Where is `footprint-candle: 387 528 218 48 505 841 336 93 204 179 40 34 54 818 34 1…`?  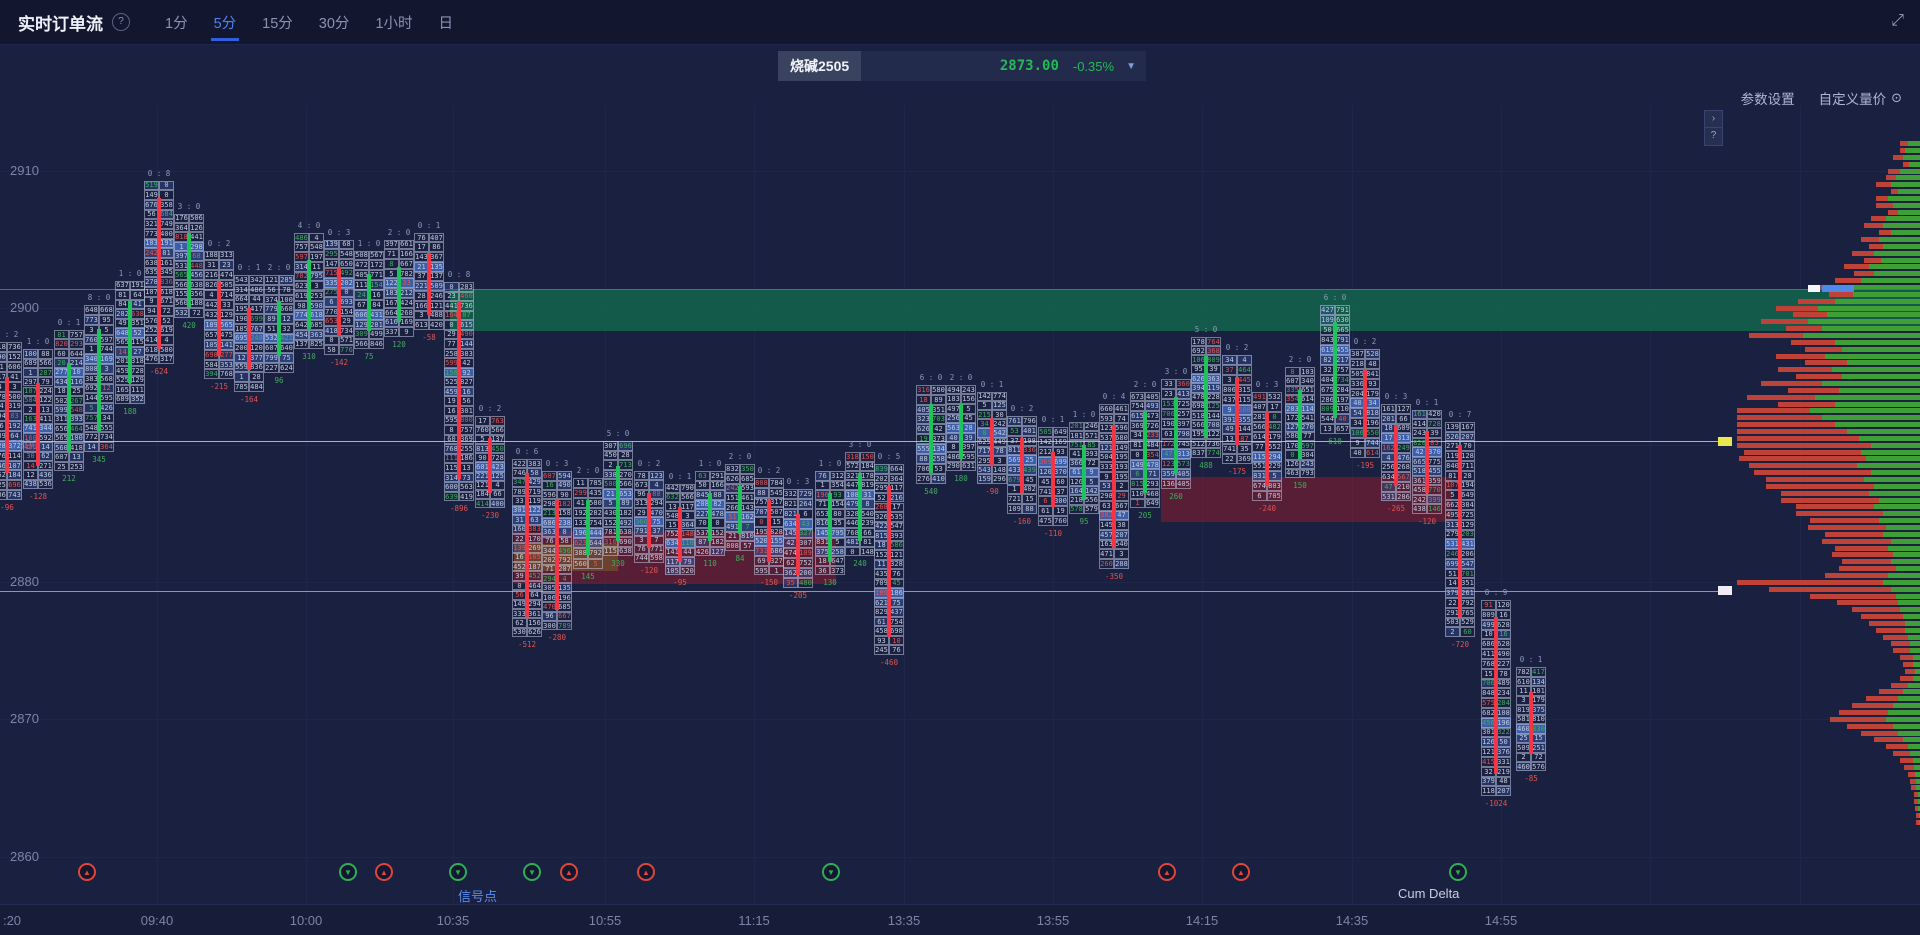 footprint-candle: 387 528 218 48 505 841 336 93 204 179 40 34 54 818 34 1… is located at coordinates (1365, 403).